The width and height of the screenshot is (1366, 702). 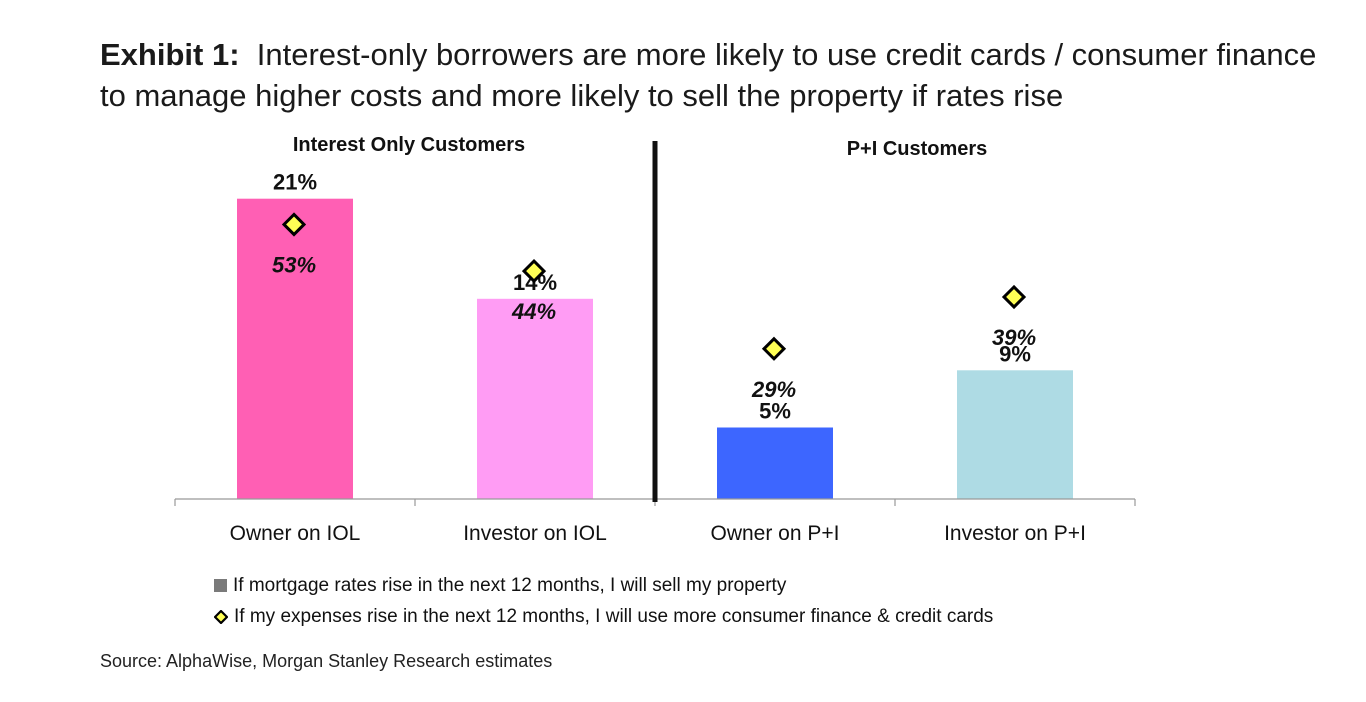 What do you see at coordinates (221, 616) in the screenshot?
I see `legend-diamond-icon` at bounding box center [221, 616].